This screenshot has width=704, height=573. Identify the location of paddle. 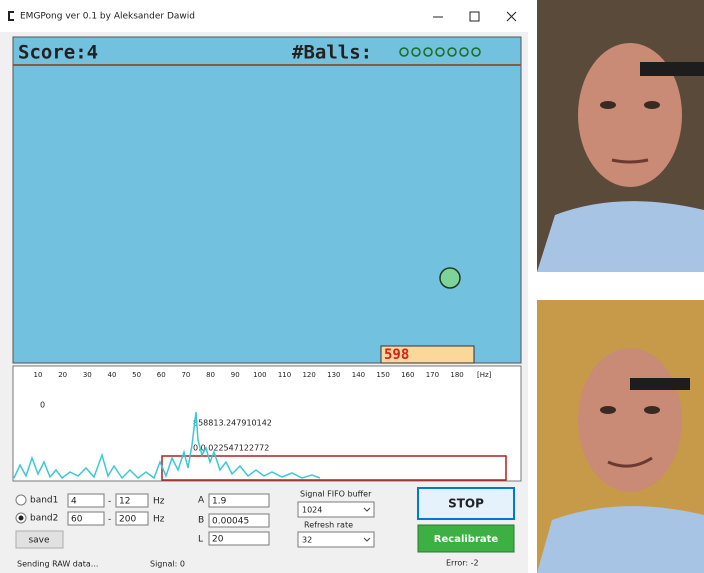
(427, 354).